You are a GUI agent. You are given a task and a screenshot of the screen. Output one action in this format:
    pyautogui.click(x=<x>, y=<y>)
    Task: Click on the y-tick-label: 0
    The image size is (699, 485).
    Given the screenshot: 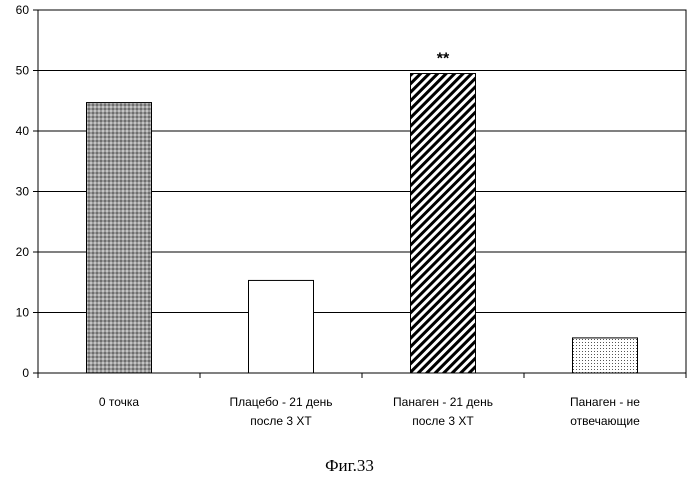 What is the action you would take?
    pyautogui.click(x=25, y=373)
    